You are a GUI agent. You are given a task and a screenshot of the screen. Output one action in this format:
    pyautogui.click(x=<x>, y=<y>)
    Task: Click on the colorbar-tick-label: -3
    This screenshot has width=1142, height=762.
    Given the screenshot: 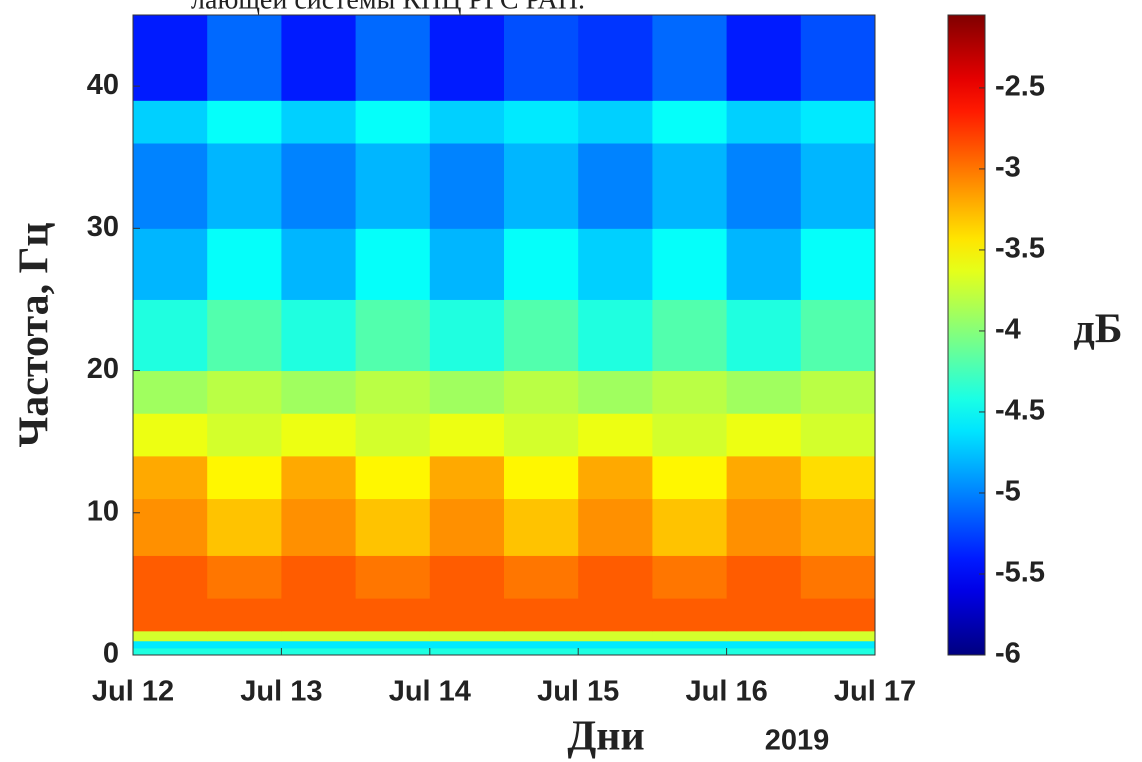 What is the action you would take?
    pyautogui.click(x=1008, y=168)
    